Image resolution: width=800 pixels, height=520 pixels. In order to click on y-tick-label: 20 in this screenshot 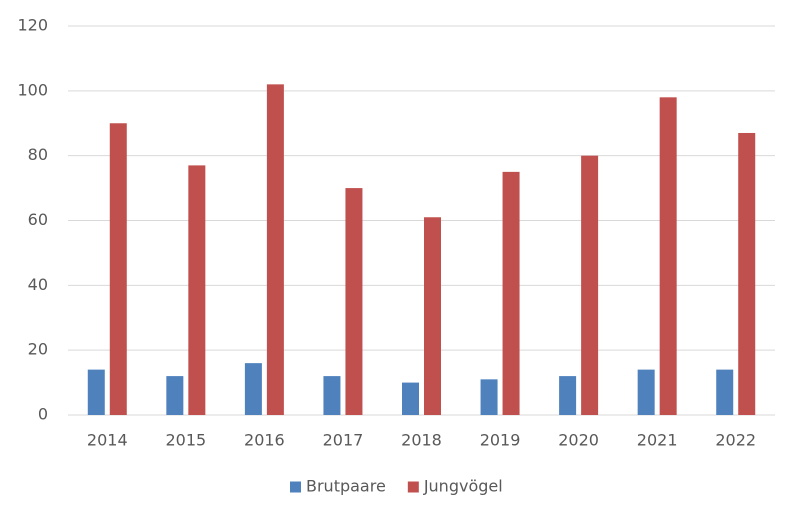, I will do `click(38, 349)`.